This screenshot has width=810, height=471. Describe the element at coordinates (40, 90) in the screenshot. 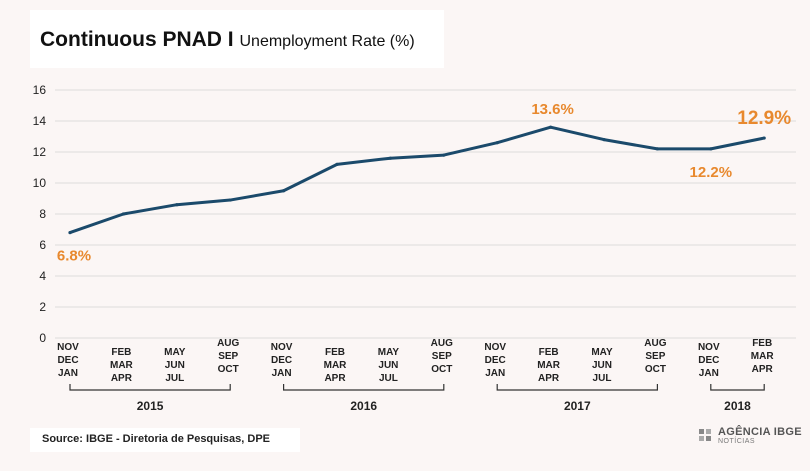

I see `y-tick-label: 16` at that location.